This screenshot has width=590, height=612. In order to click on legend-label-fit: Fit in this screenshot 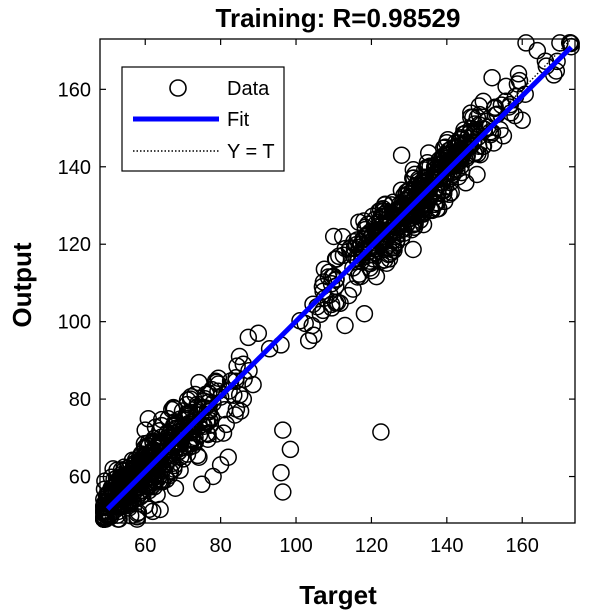, I will do `click(238, 120)`.